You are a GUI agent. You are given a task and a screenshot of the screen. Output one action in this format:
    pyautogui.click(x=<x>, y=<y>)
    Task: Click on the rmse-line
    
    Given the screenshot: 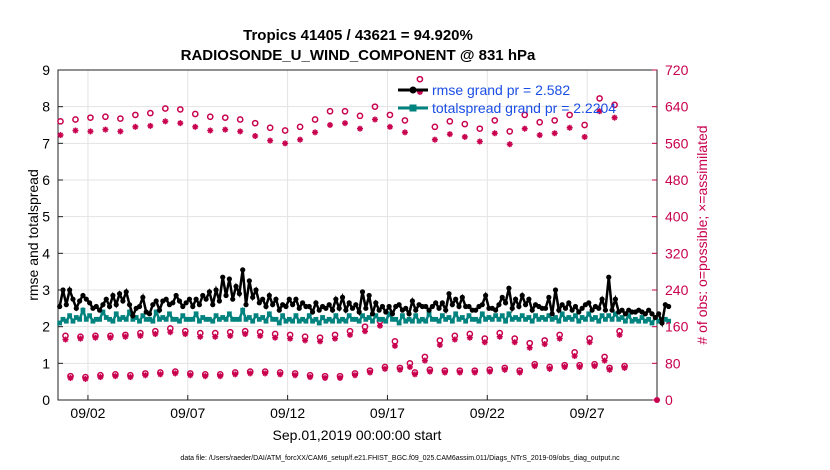 What is the action you would take?
    pyautogui.click(x=364, y=298)
    